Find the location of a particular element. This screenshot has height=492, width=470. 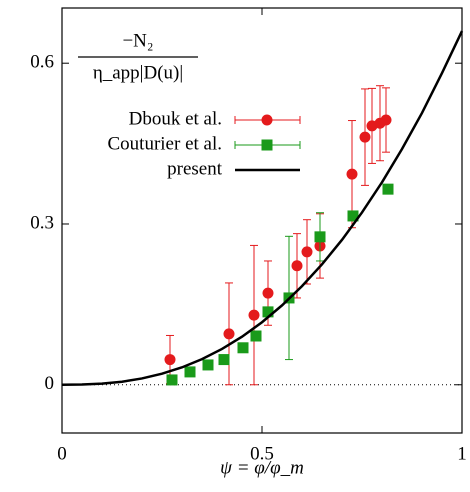

y-label-denominator: η_app|D(u)| is located at coordinates (138, 72).